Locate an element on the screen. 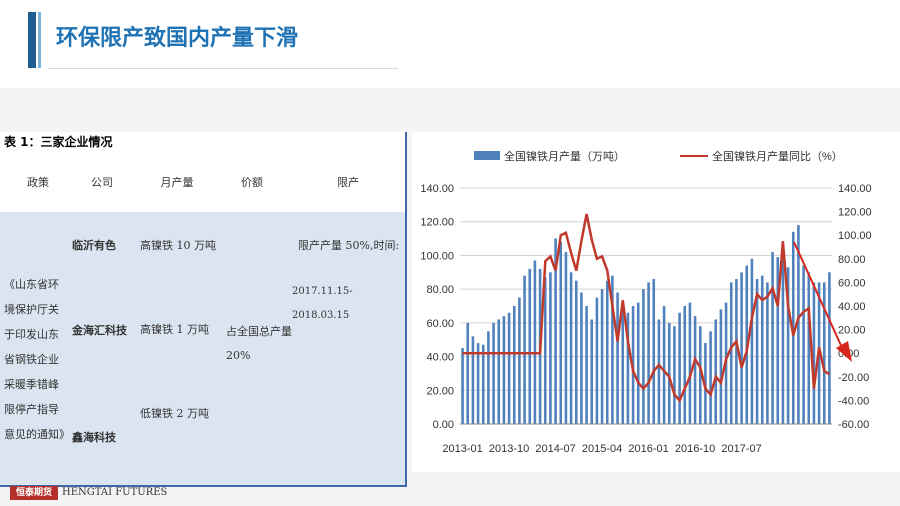 The width and height of the screenshot is (900, 506). y-left-tick-label: 0.00 is located at coordinates (443, 425).